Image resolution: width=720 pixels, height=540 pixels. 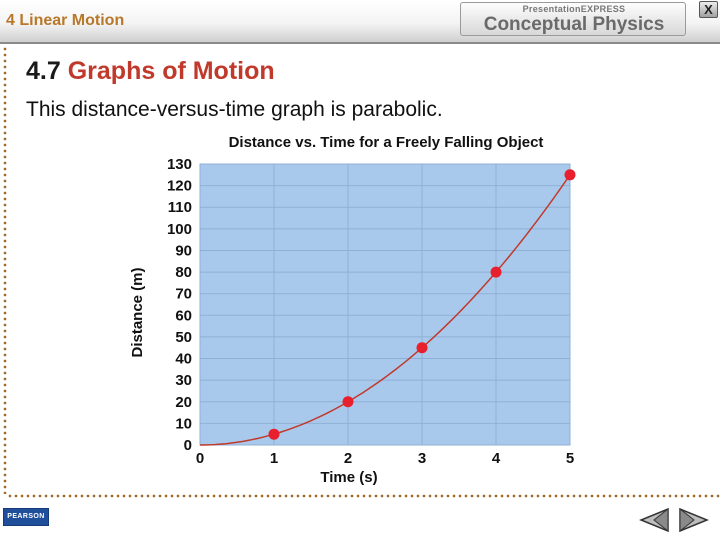 What do you see at coordinates (5, 270) in the screenshot?
I see `left-dotted-border` at bounding box center [5, 270].